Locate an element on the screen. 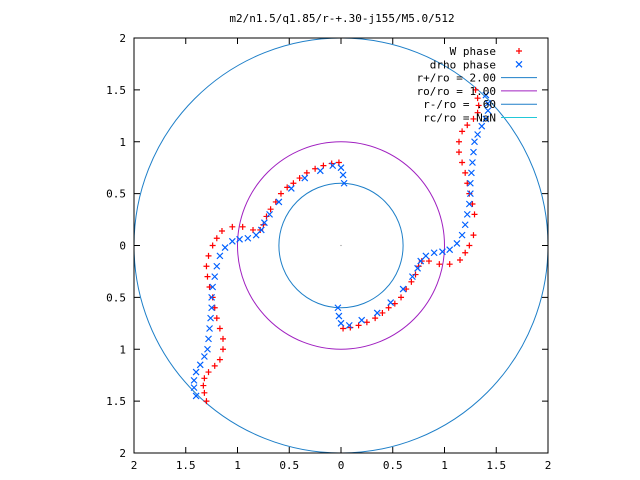 The image size is (640, 480). legend-label-0: W phase is located at coordinates (473, 51).